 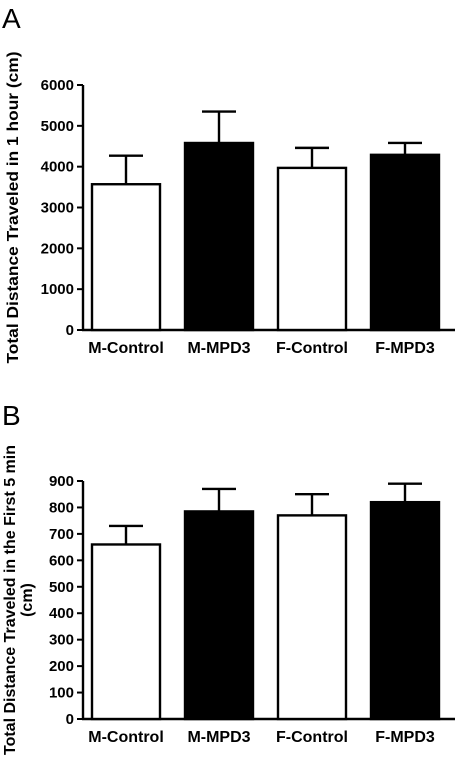 I want to click on panel-b-y-tick-label: 500, so click(x=61, y=587).